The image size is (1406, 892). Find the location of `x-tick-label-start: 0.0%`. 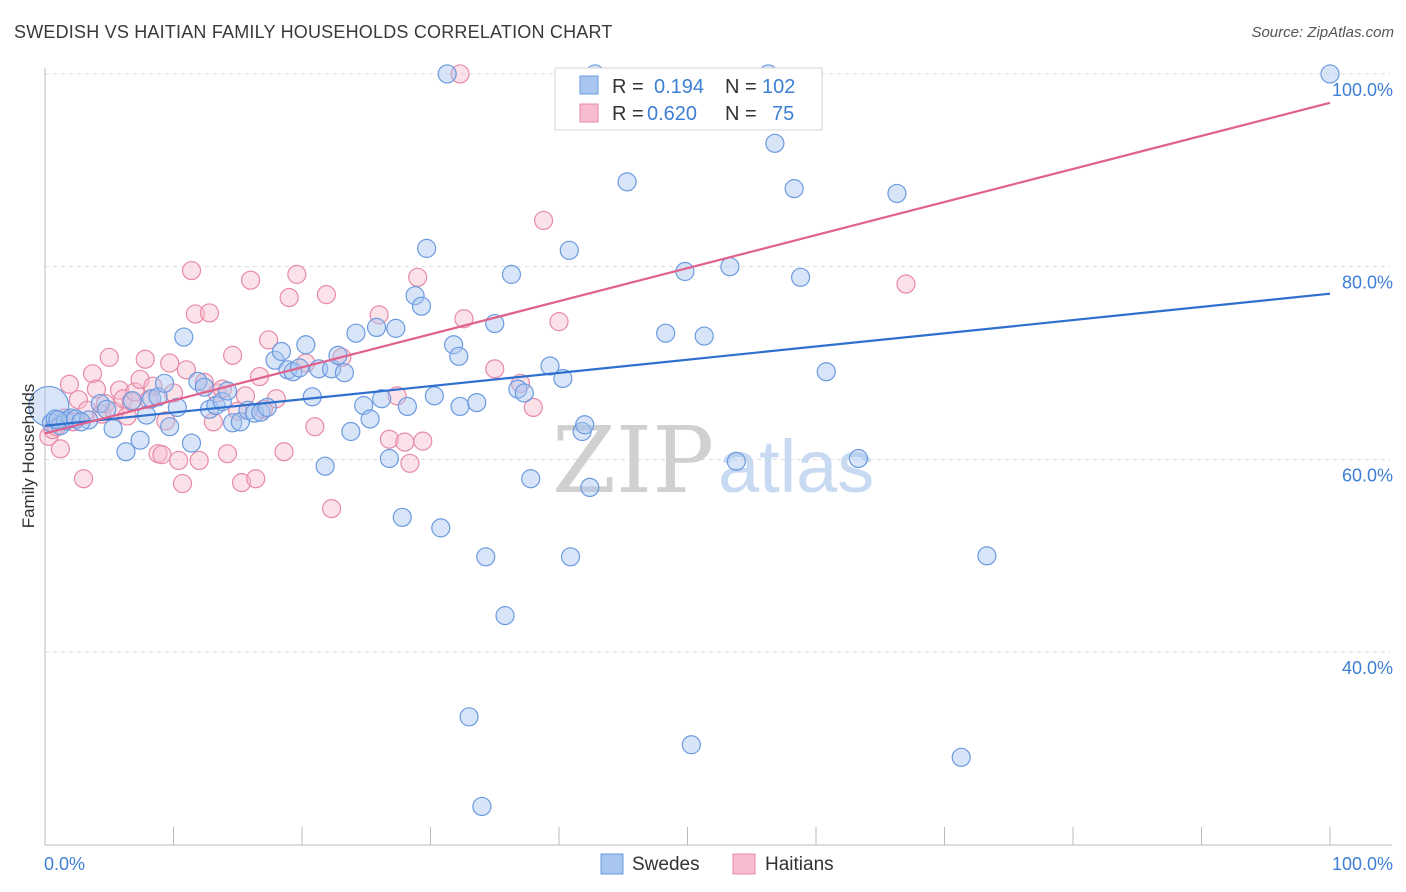

x-tick-label-start: 0.0% is located at coordinates (64, 864).